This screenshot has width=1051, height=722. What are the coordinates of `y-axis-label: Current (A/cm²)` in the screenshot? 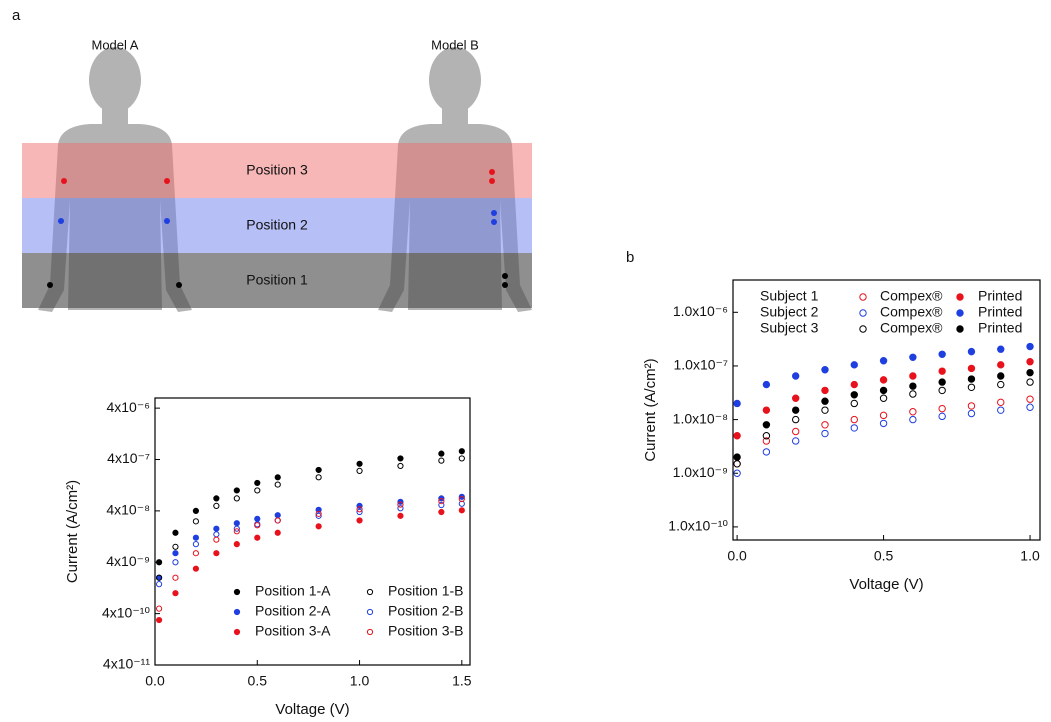 It's located at (650, 409).